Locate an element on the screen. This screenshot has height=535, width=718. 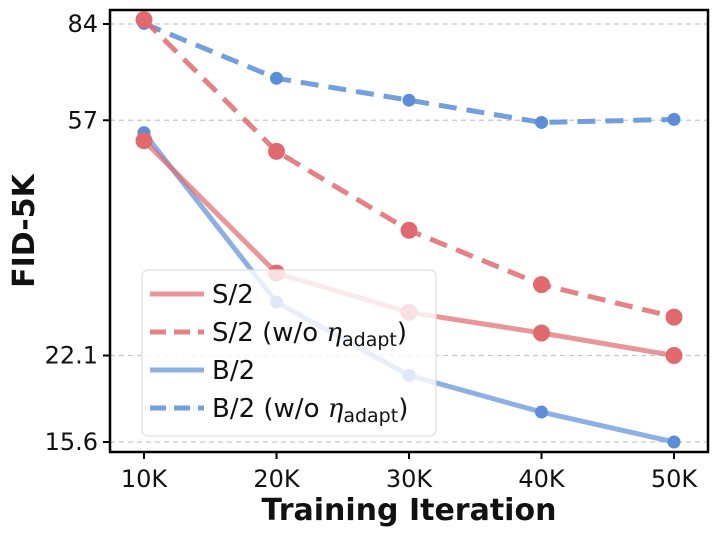
legend-label: S/2 is located at coordinates (233, 295).